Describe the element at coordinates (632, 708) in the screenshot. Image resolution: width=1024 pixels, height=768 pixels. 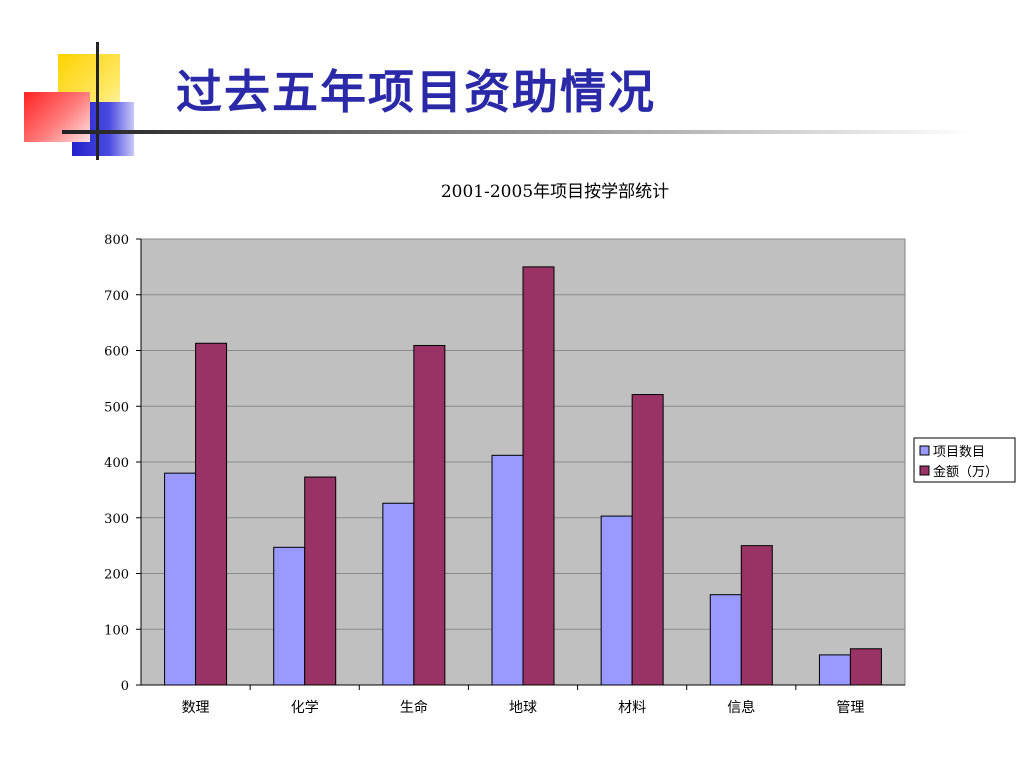
I see `x-tick-label: 材料` at that location.